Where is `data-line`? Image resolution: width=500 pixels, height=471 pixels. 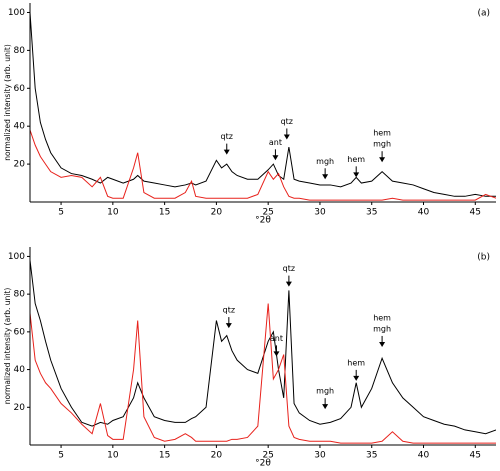 data-line is located at coordinates (263, 165).